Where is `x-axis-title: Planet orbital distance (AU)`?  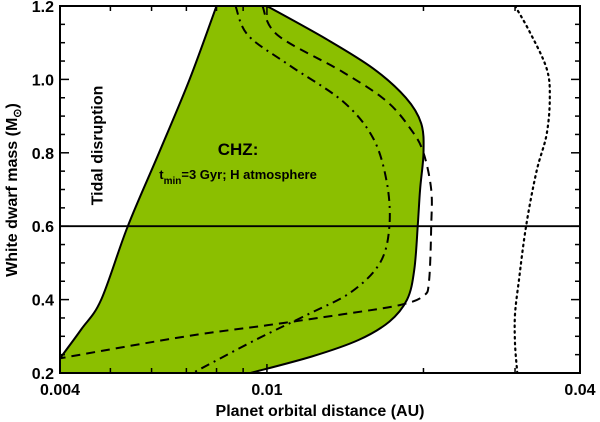 x-axis-title: Planet orbital distance (AU) is located at coordinates (320, 411).